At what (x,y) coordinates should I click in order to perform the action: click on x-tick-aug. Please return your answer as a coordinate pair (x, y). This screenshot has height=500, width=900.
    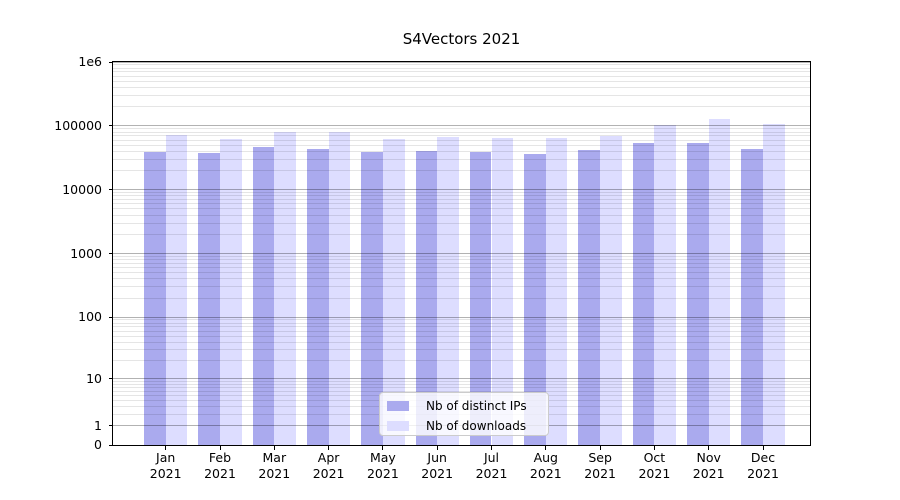
    Looking at the image, I should click on (546, 448).